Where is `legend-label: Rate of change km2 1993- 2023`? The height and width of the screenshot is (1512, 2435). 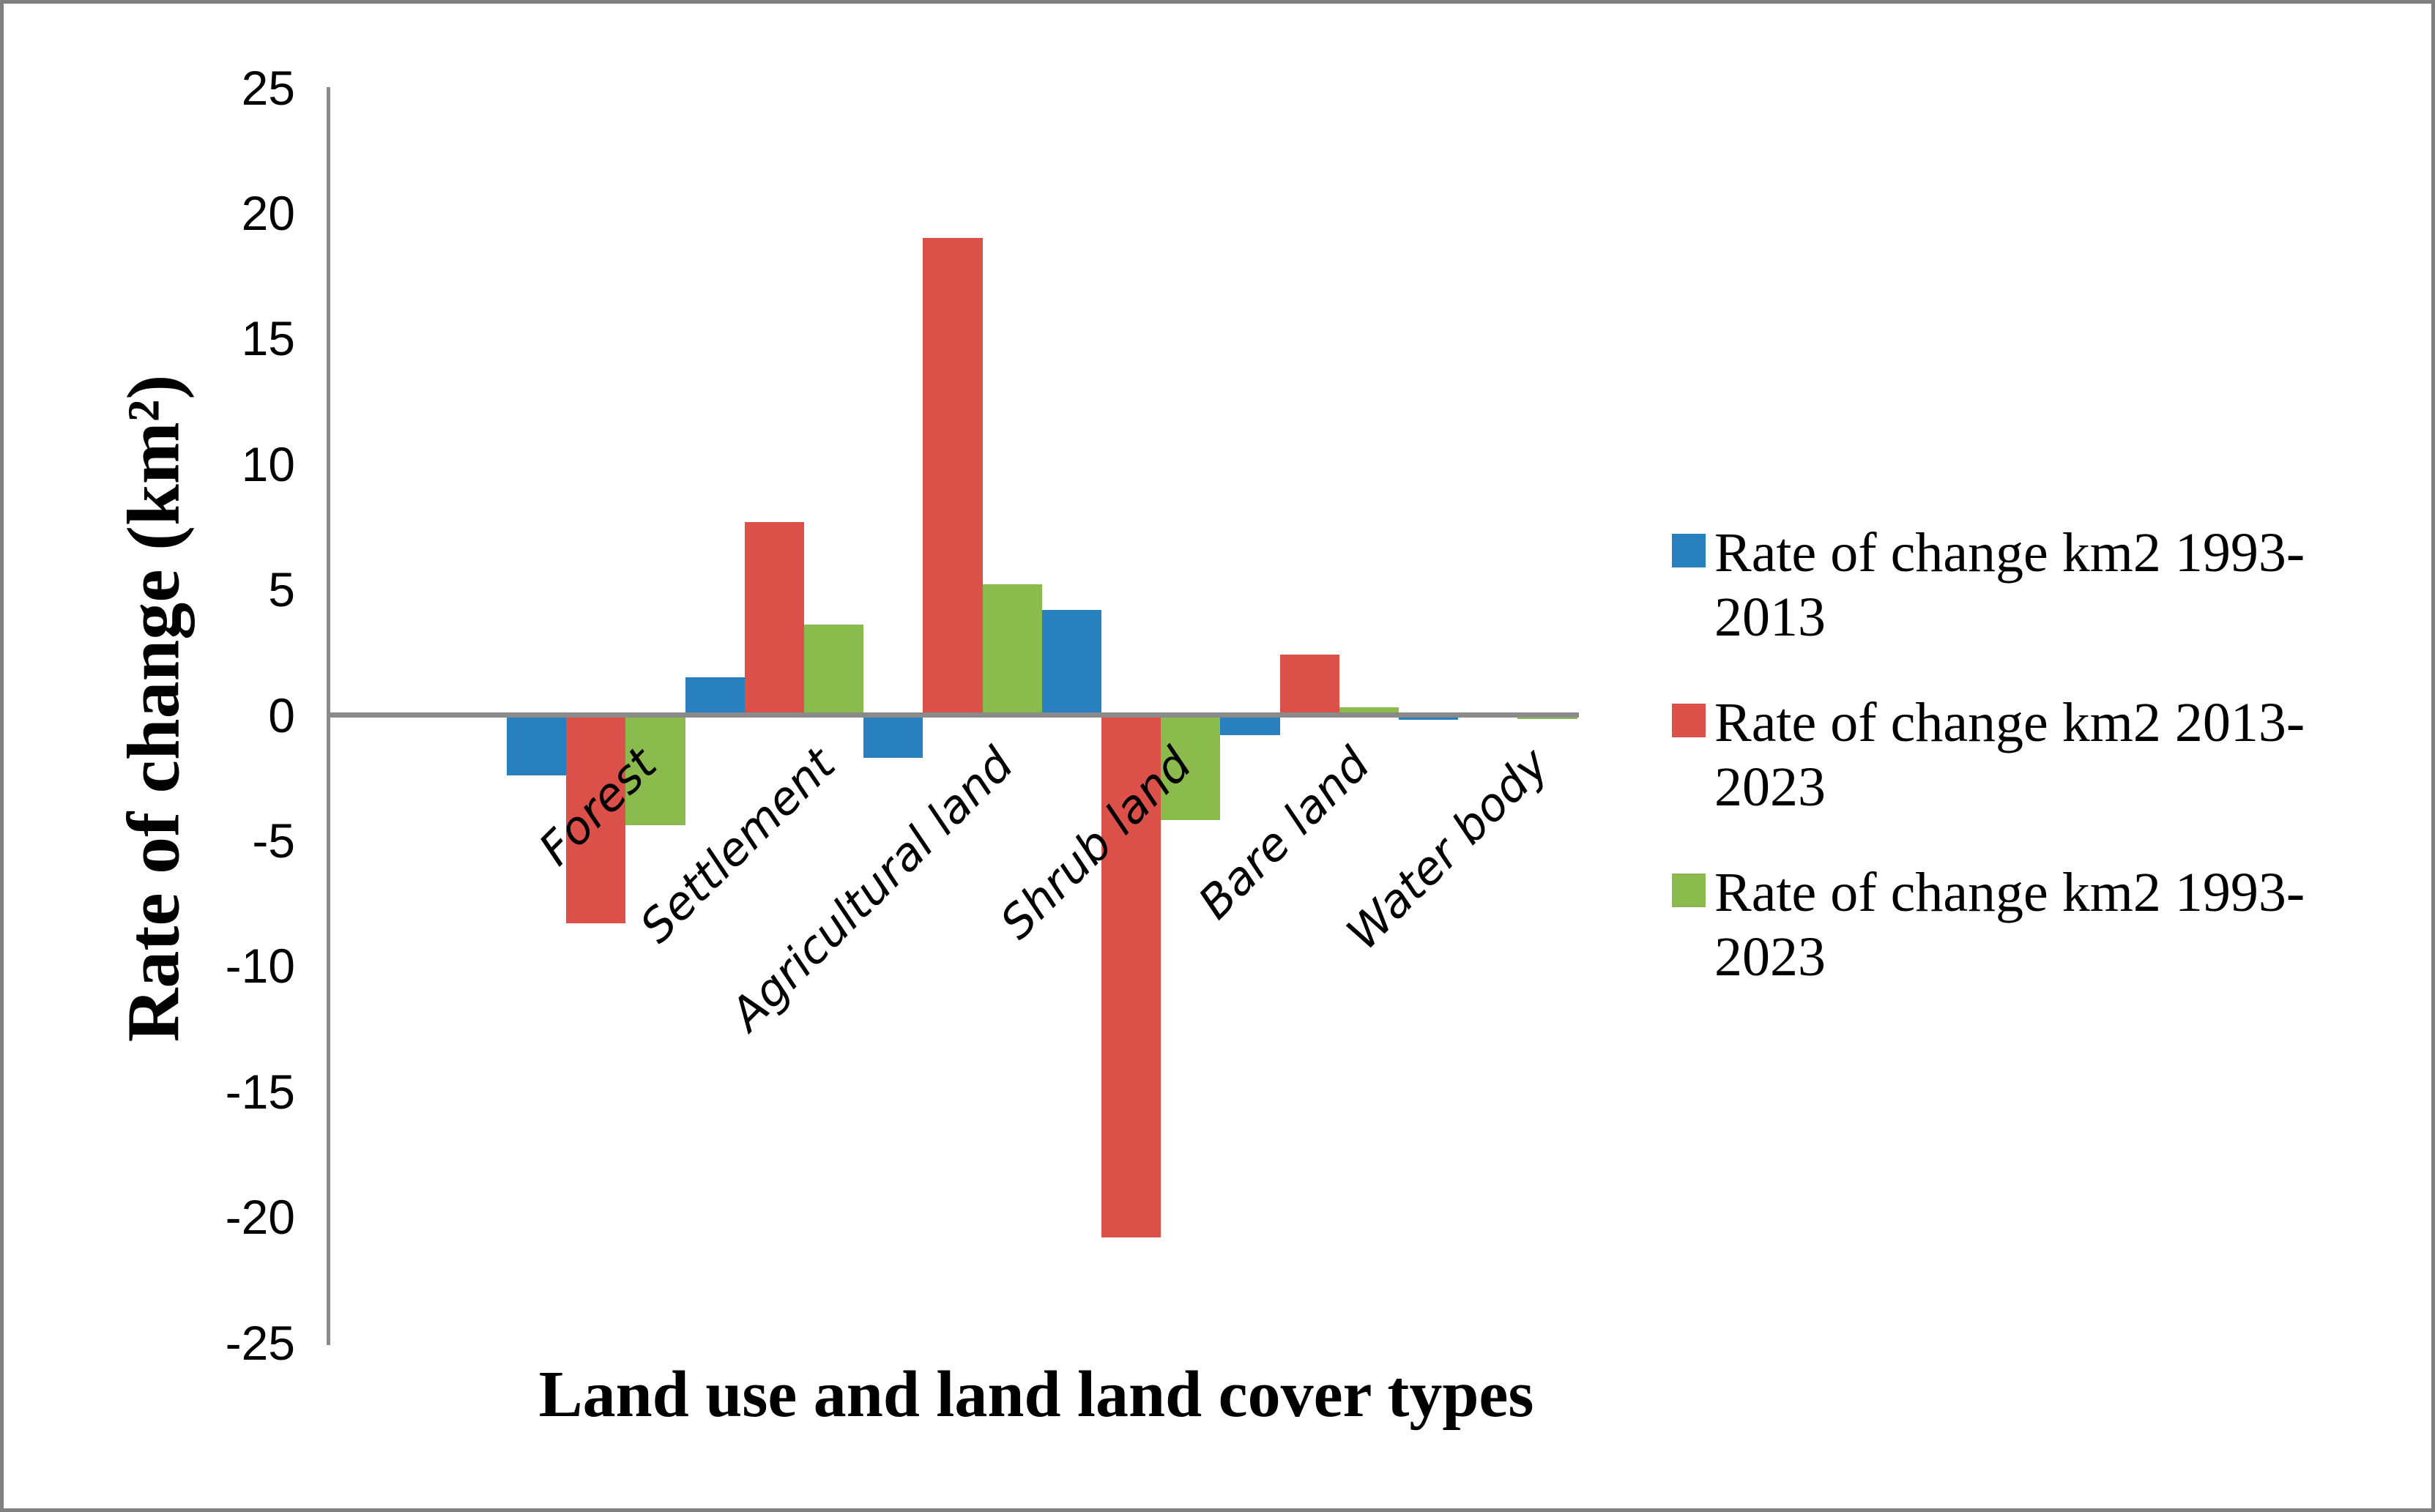
legend-label: Rate of change km2 1993- 2023 is located at coordinates (2009, 924).